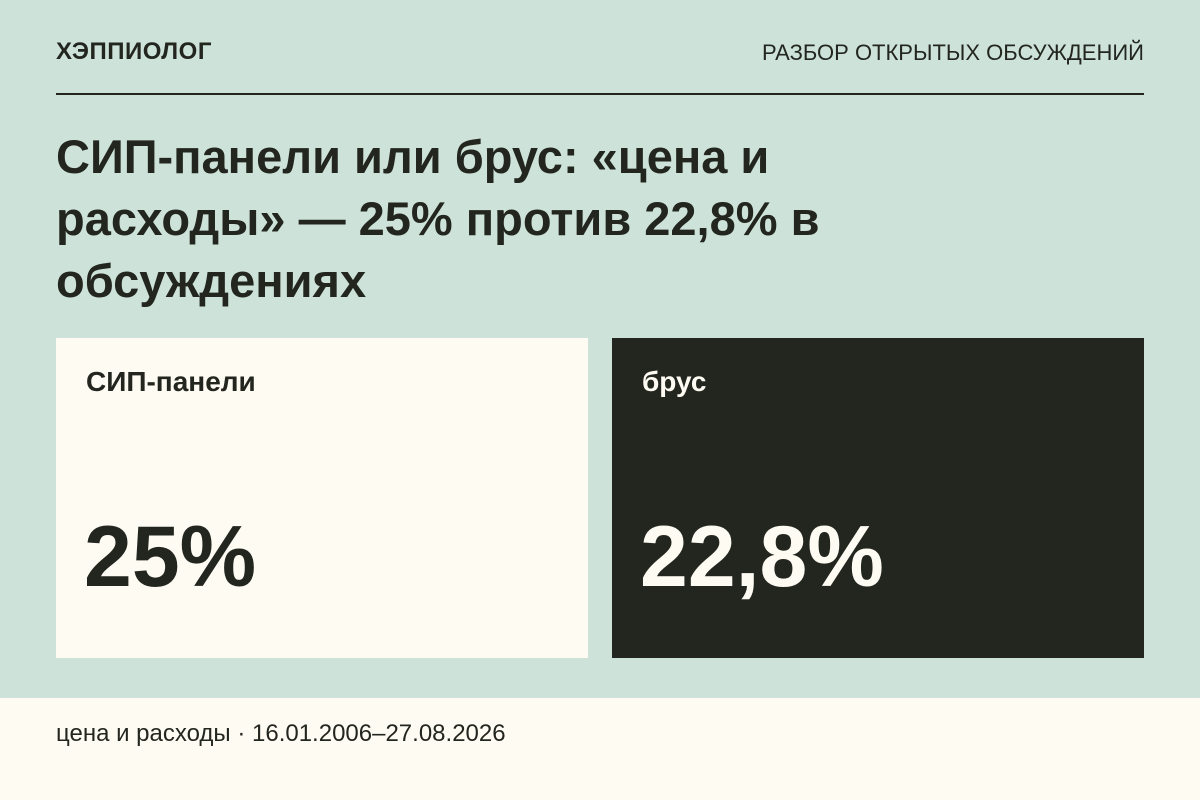 The width and height of the screenshot is (1200, 800). Describe the element at coordinates (600, 749) in the screenshot. I see `footer: цена и расходы · 16.01.2006–27.08.2026` at that location.